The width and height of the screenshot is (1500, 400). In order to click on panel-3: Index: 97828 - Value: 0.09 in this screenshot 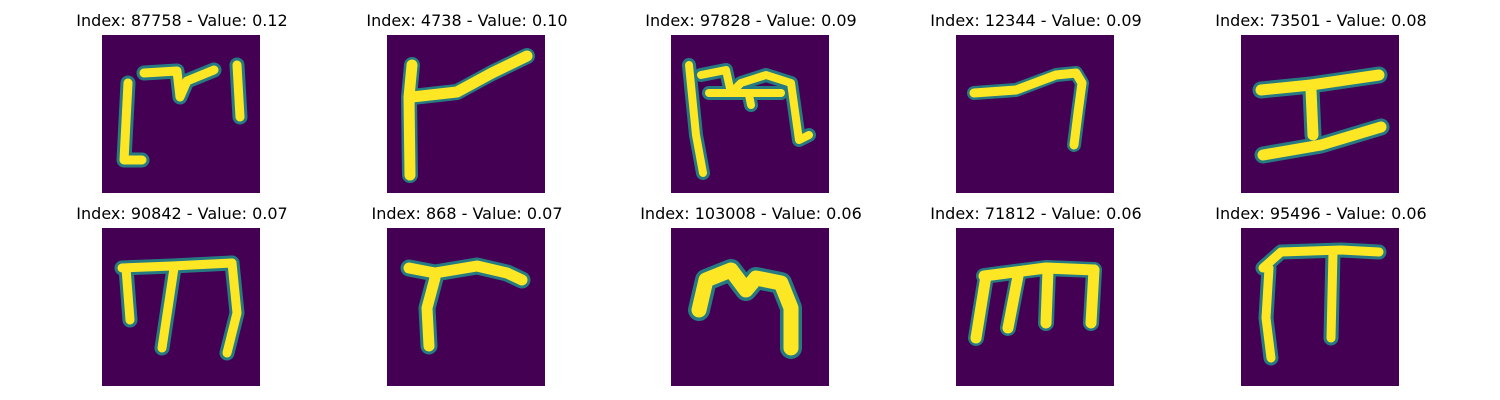, I will do `click(771, 105)`.